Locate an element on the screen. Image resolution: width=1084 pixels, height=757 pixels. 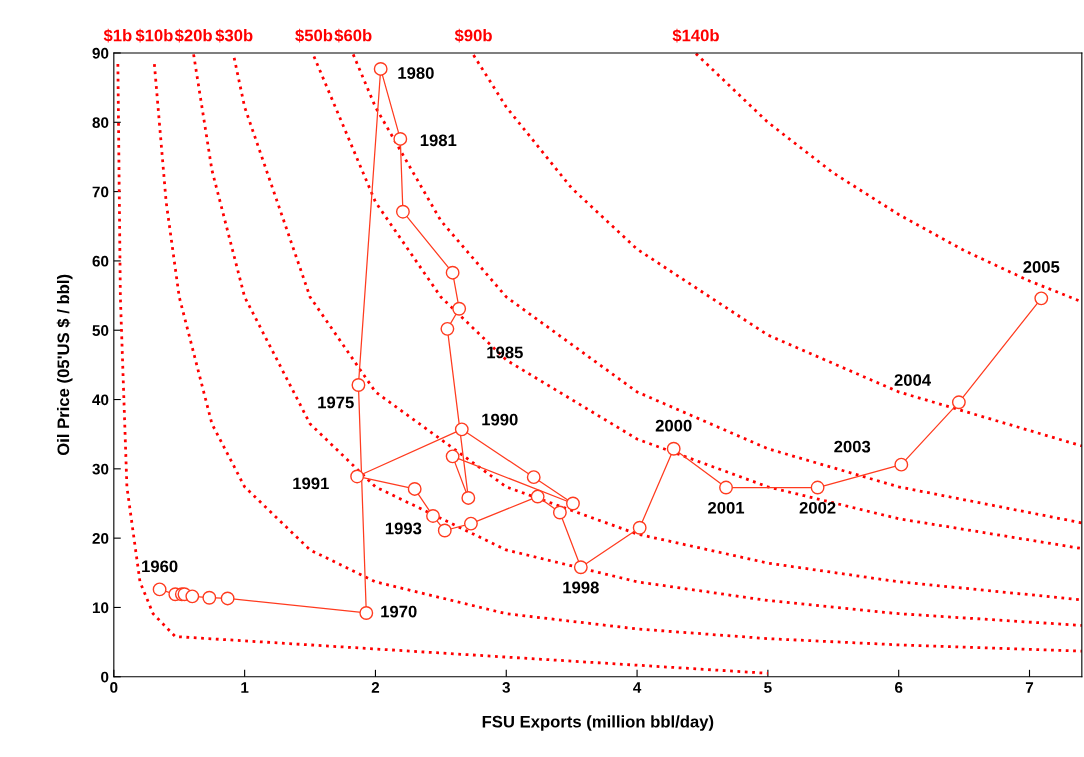
annotation: 2002 is located at coordinates (817, 507).